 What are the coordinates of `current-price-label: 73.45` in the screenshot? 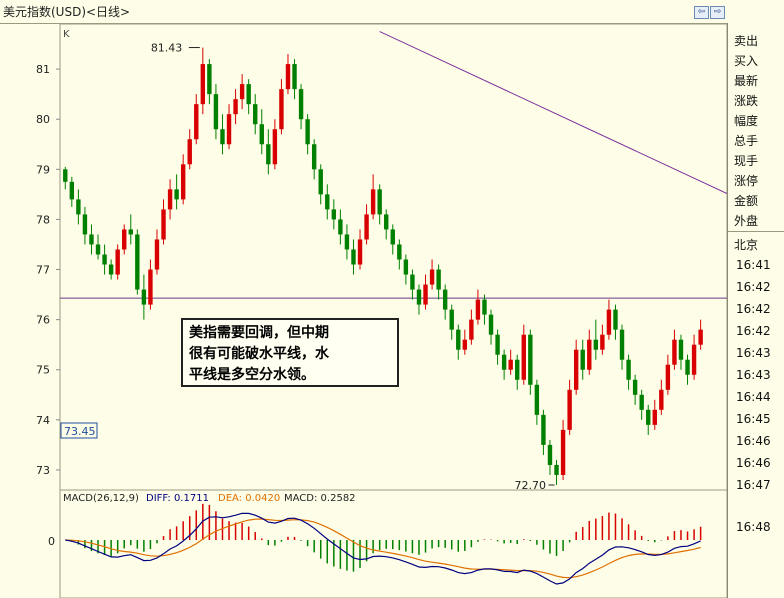 It's located at (80, 431).